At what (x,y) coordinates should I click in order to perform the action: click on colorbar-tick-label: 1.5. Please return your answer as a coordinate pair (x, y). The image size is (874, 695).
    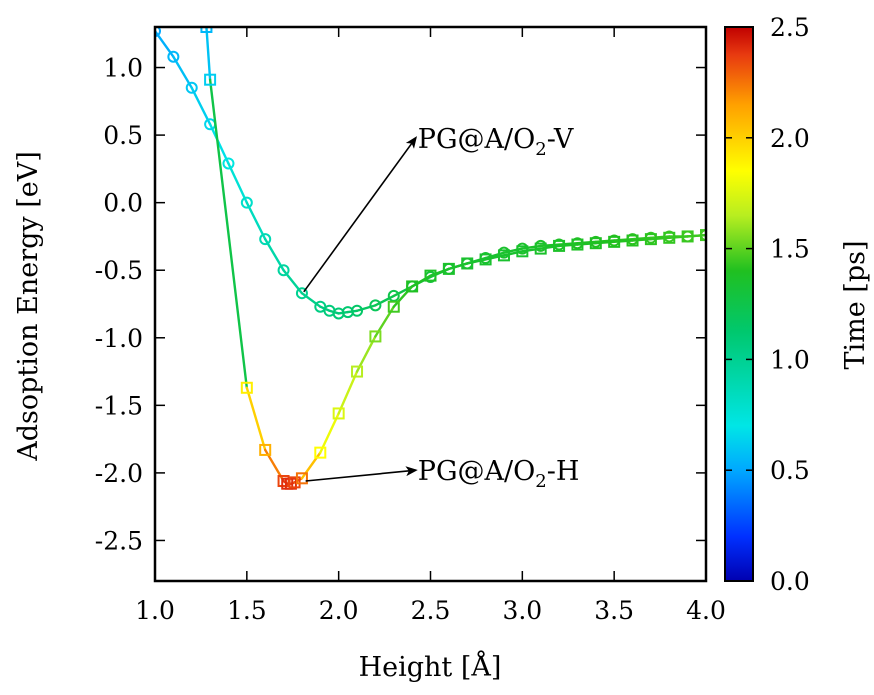
    Looking at the image, I should click on (790, 249).